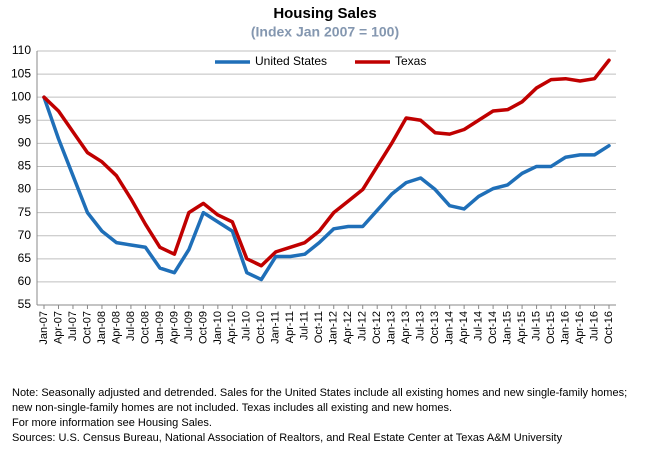 This screenshot has height=451, width=650. I want to click on legend-label: United States, so click(291, 61).